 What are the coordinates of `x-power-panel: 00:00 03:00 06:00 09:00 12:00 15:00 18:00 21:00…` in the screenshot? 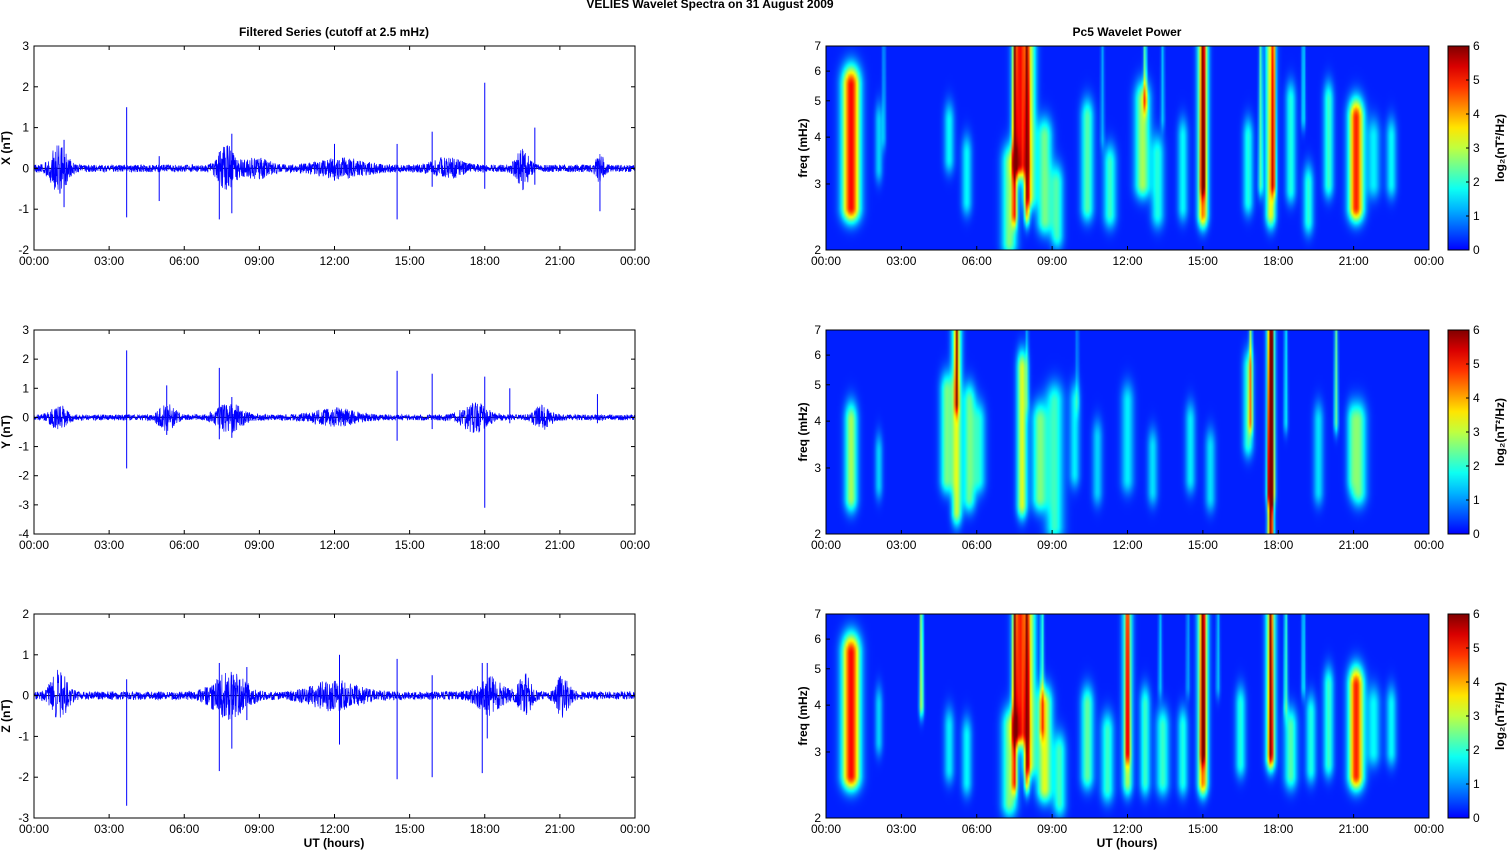 It's located at (1151, 153).